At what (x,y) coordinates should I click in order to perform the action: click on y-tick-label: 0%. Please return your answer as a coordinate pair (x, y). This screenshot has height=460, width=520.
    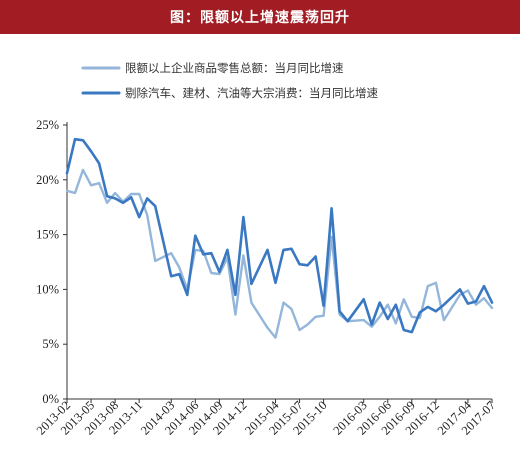
    Looking at the image, I should click on (50, 399).